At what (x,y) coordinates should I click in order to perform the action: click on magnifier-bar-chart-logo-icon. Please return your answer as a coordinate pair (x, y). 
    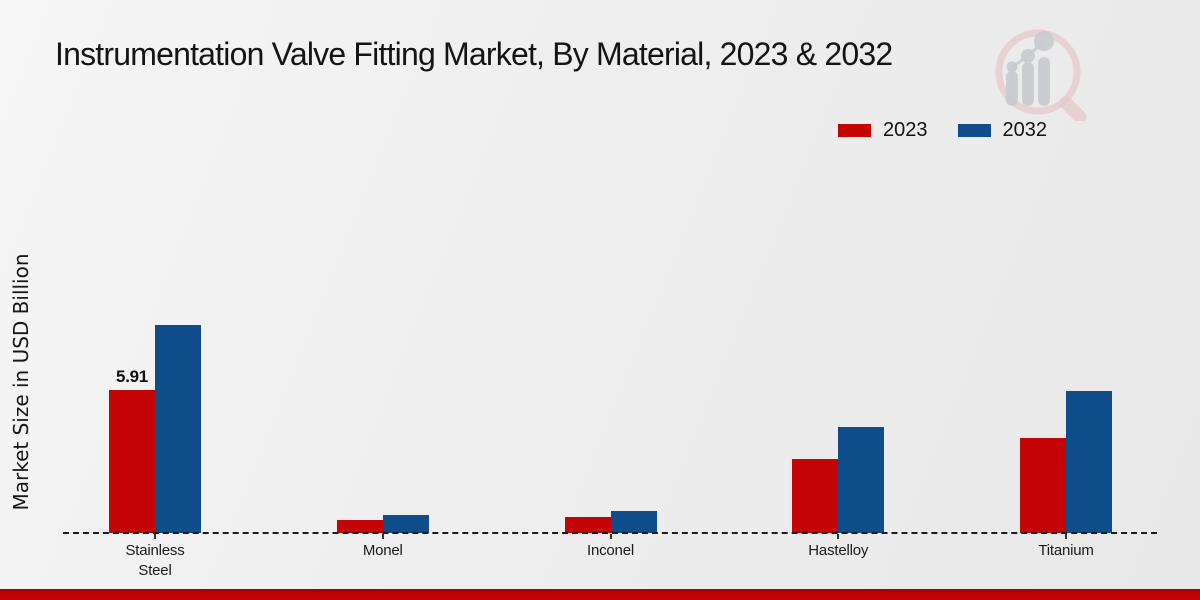
    Looking at the image, I should click on (1041, 75).